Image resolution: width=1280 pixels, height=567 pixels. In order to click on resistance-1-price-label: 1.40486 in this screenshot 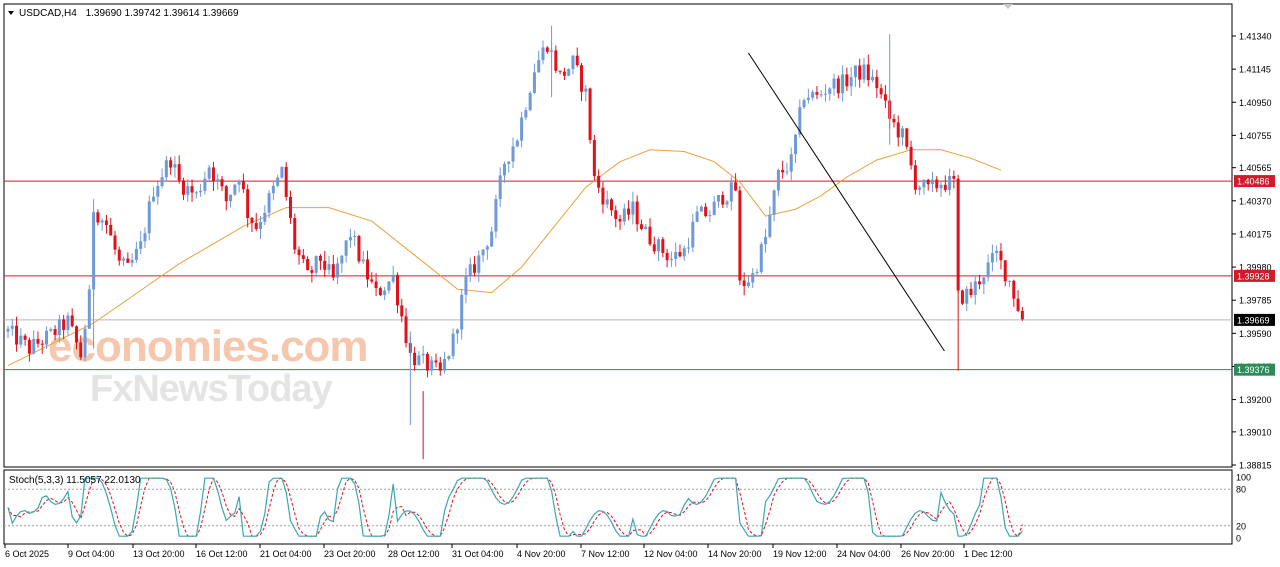, I will do `click(1253, 182)`.